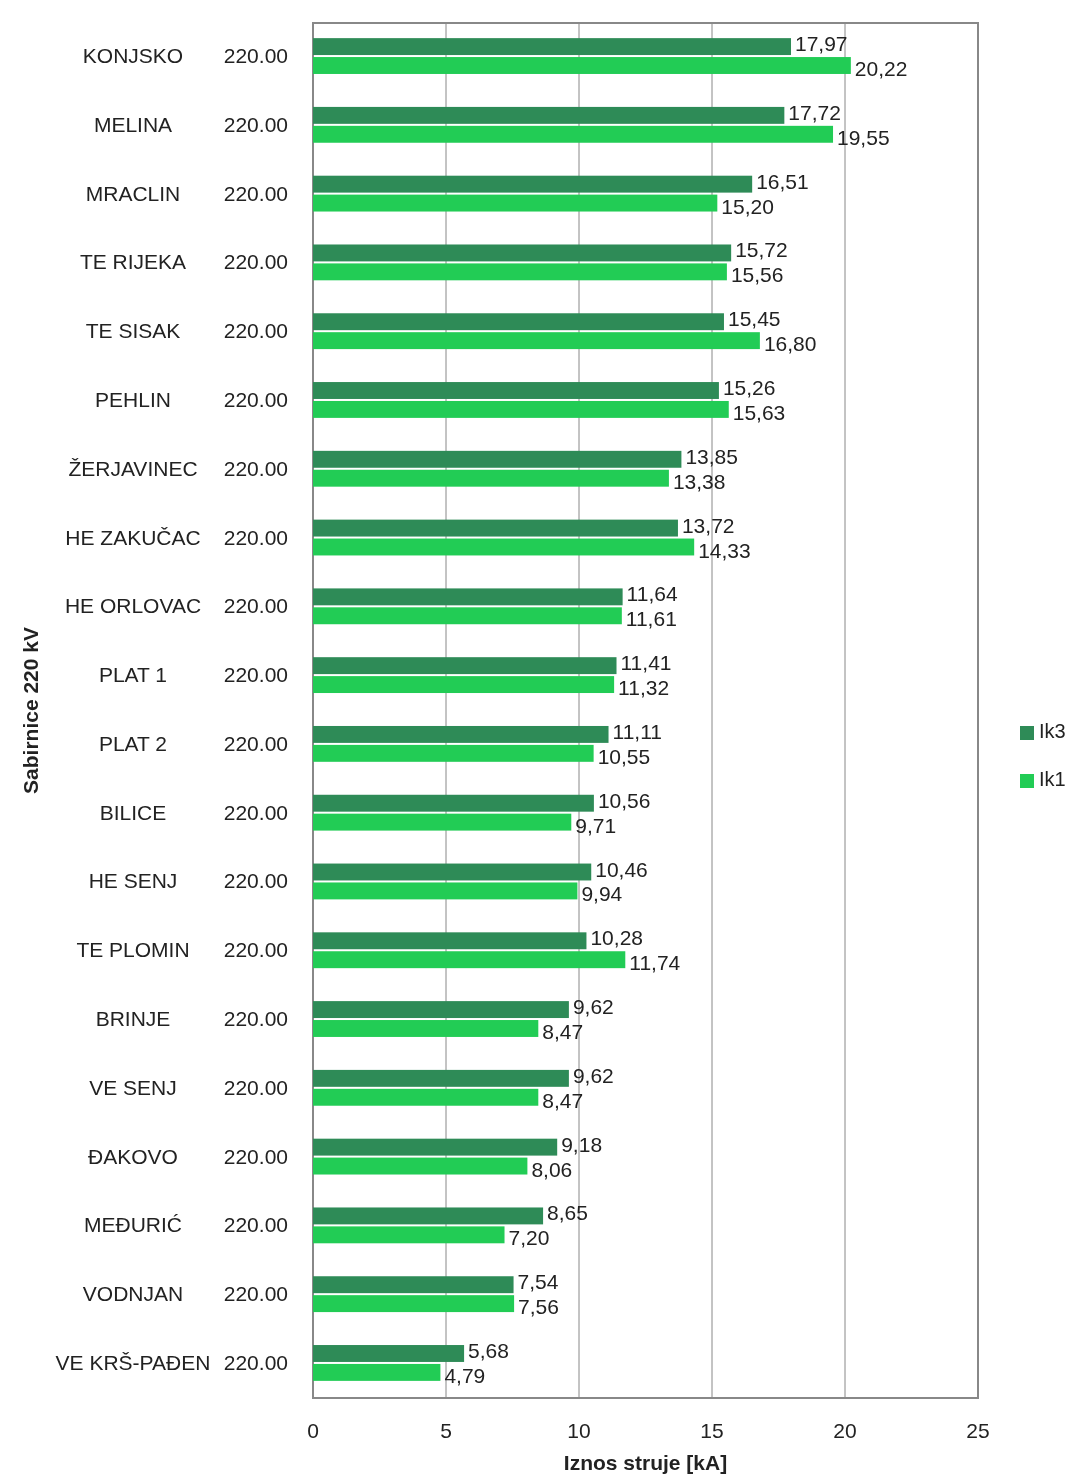 The width and height of the screenshot is (1085, 1483). What do you see at coordinates (651, 619) in the screenshot?
I see `data-label: 11,61` at bounding box center [651, 619].